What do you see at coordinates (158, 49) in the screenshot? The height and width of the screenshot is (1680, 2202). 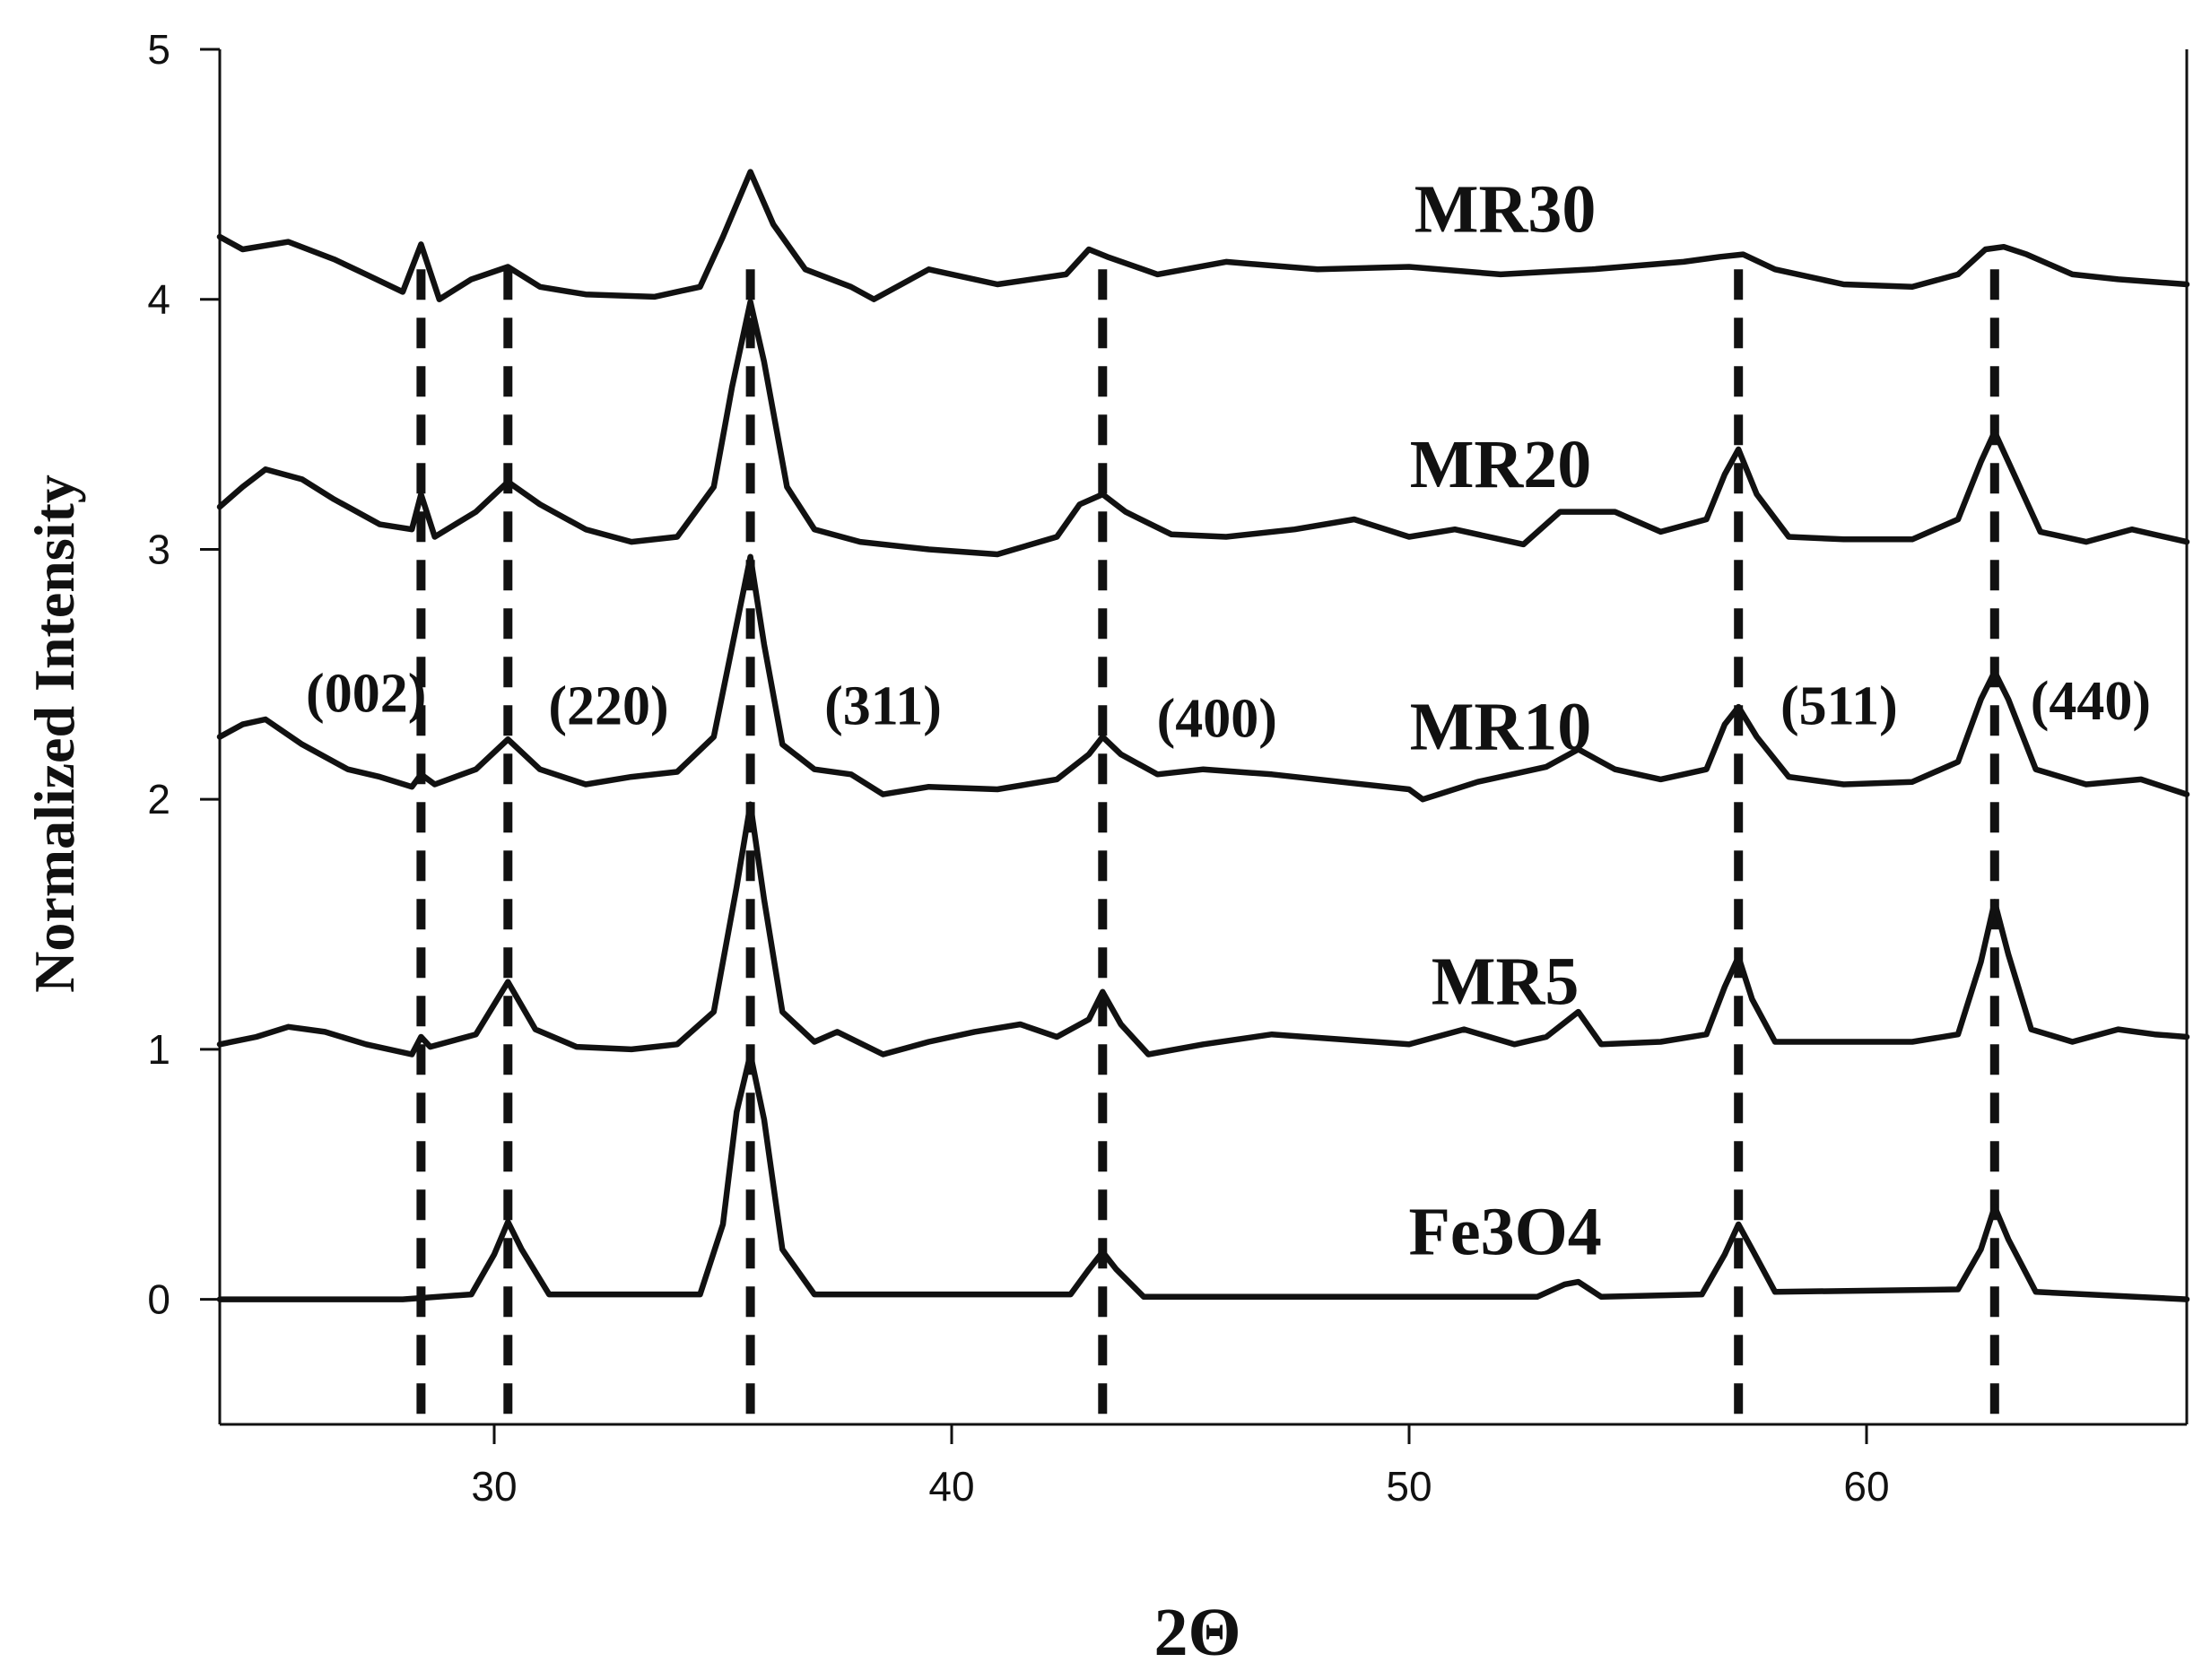 I see `y-tick-label: 5` at bounding box center [158, 49].